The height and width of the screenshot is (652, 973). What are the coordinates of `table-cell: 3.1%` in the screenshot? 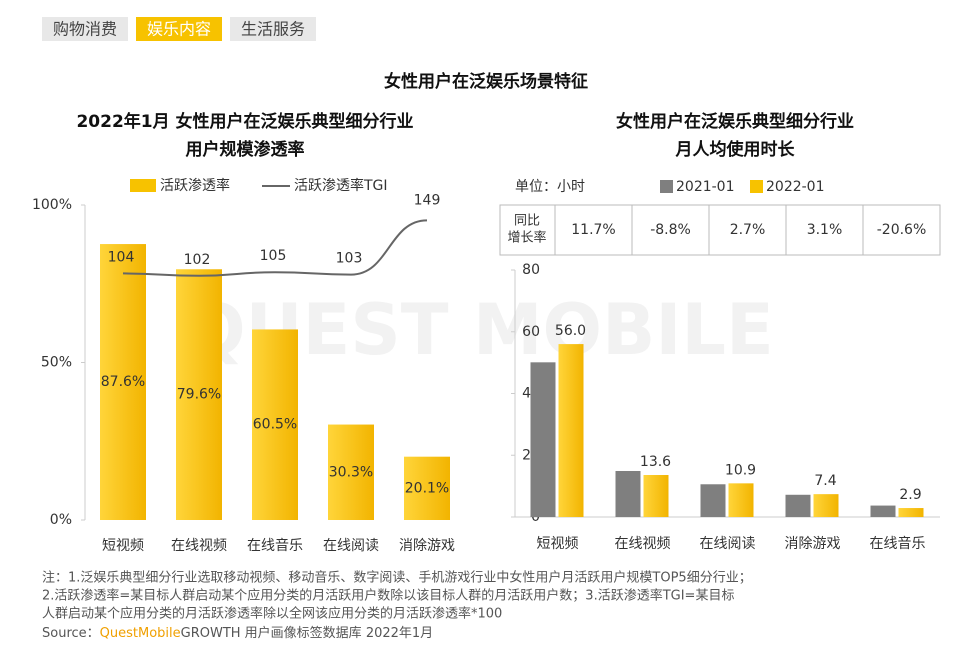 It's located at (825, 230).